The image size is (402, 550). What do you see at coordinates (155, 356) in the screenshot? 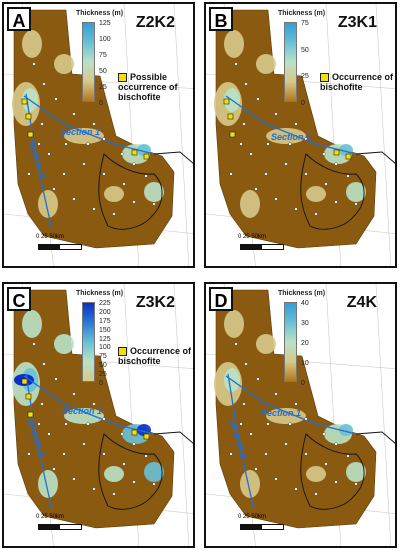
I see `legend-text: Occurrence of bischofite` at bounding box center [155, 356].